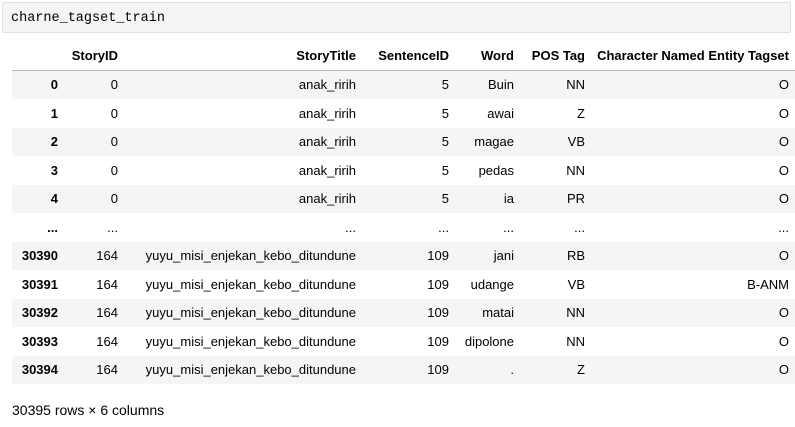 This screenshot has width=795, height=427. I want to click on cell-word: Buin, so click(500, 85).